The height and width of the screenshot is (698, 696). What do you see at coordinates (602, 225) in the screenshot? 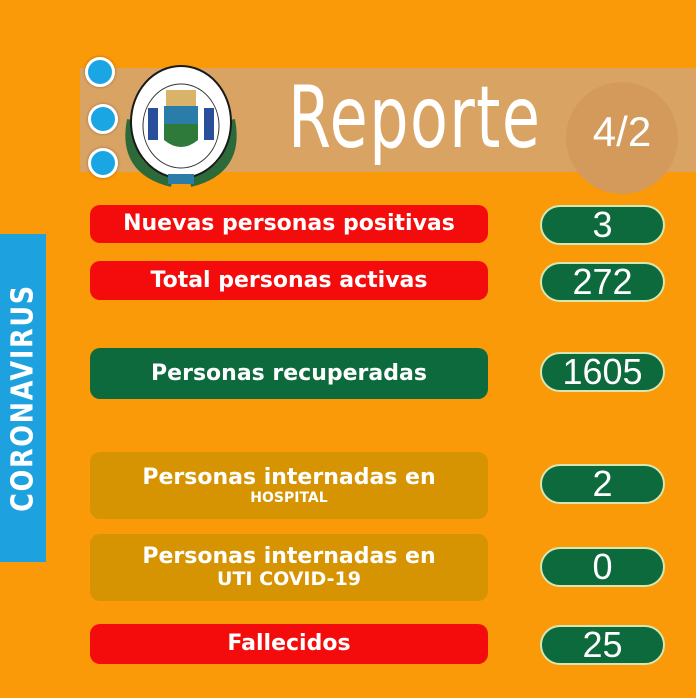
I see `value-new-positives: 3` at bounding box center [602, 225].